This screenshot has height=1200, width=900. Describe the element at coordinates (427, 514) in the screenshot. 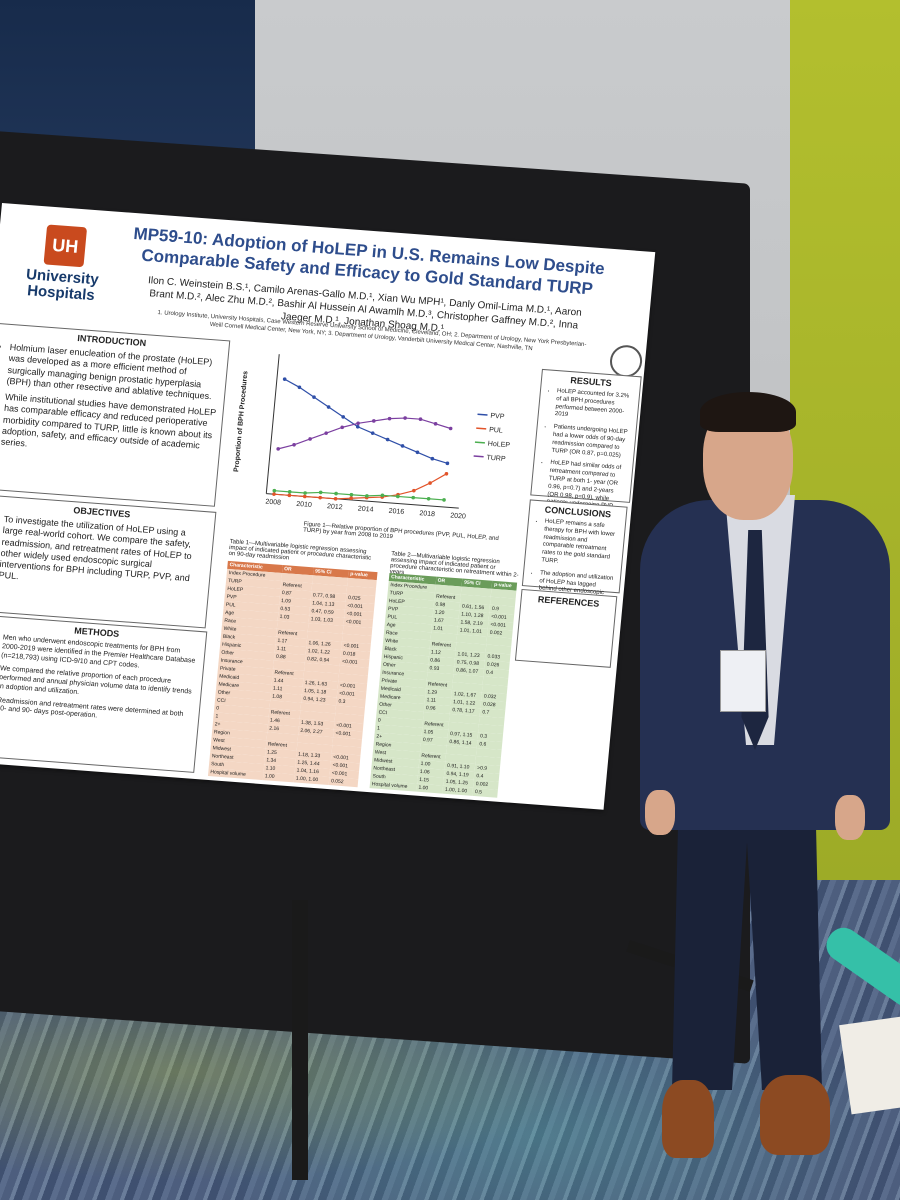

I see `x-tick-label: 2018` at that location.